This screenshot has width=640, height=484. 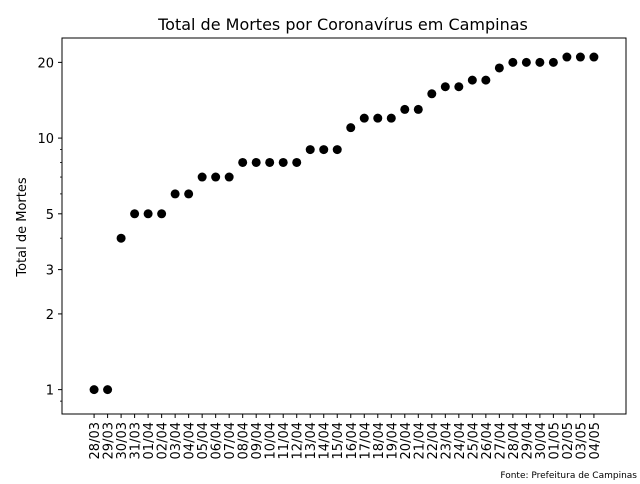 What do you see at coordinates (487, 440) in the screenshot?
I see `x-tick-label: 26/04` at bounding box center [487, 440].